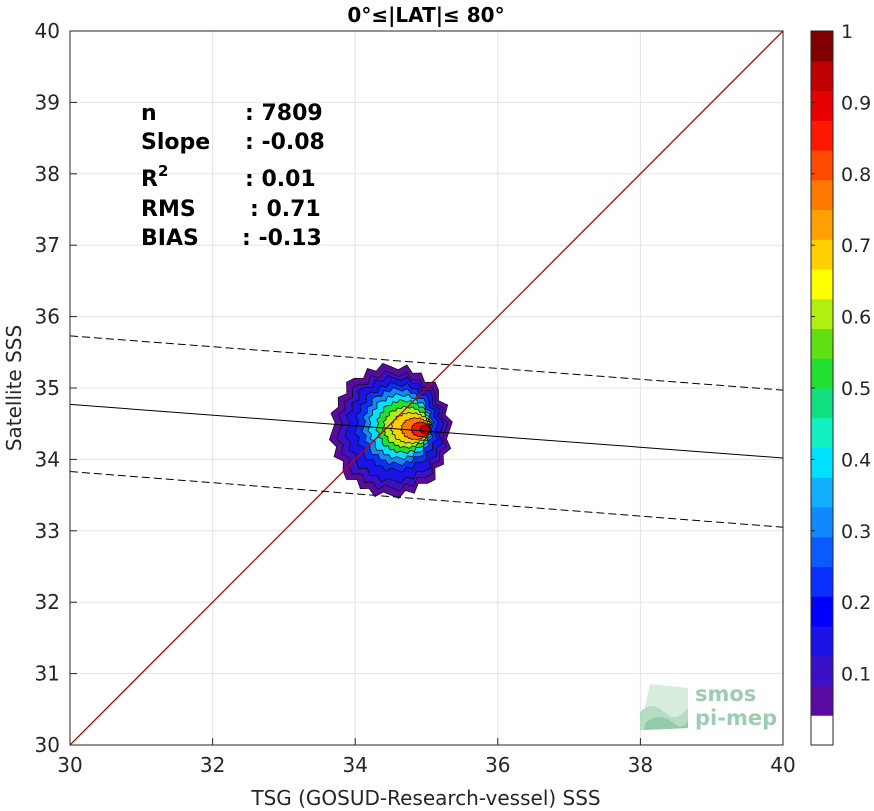 The width and height of the screenshot is (874, 811). What do you see at coordinates (856, 532) in the screenshot?
I see `colorbar-tick-label: 0.3` at bounding box center [856, 532].